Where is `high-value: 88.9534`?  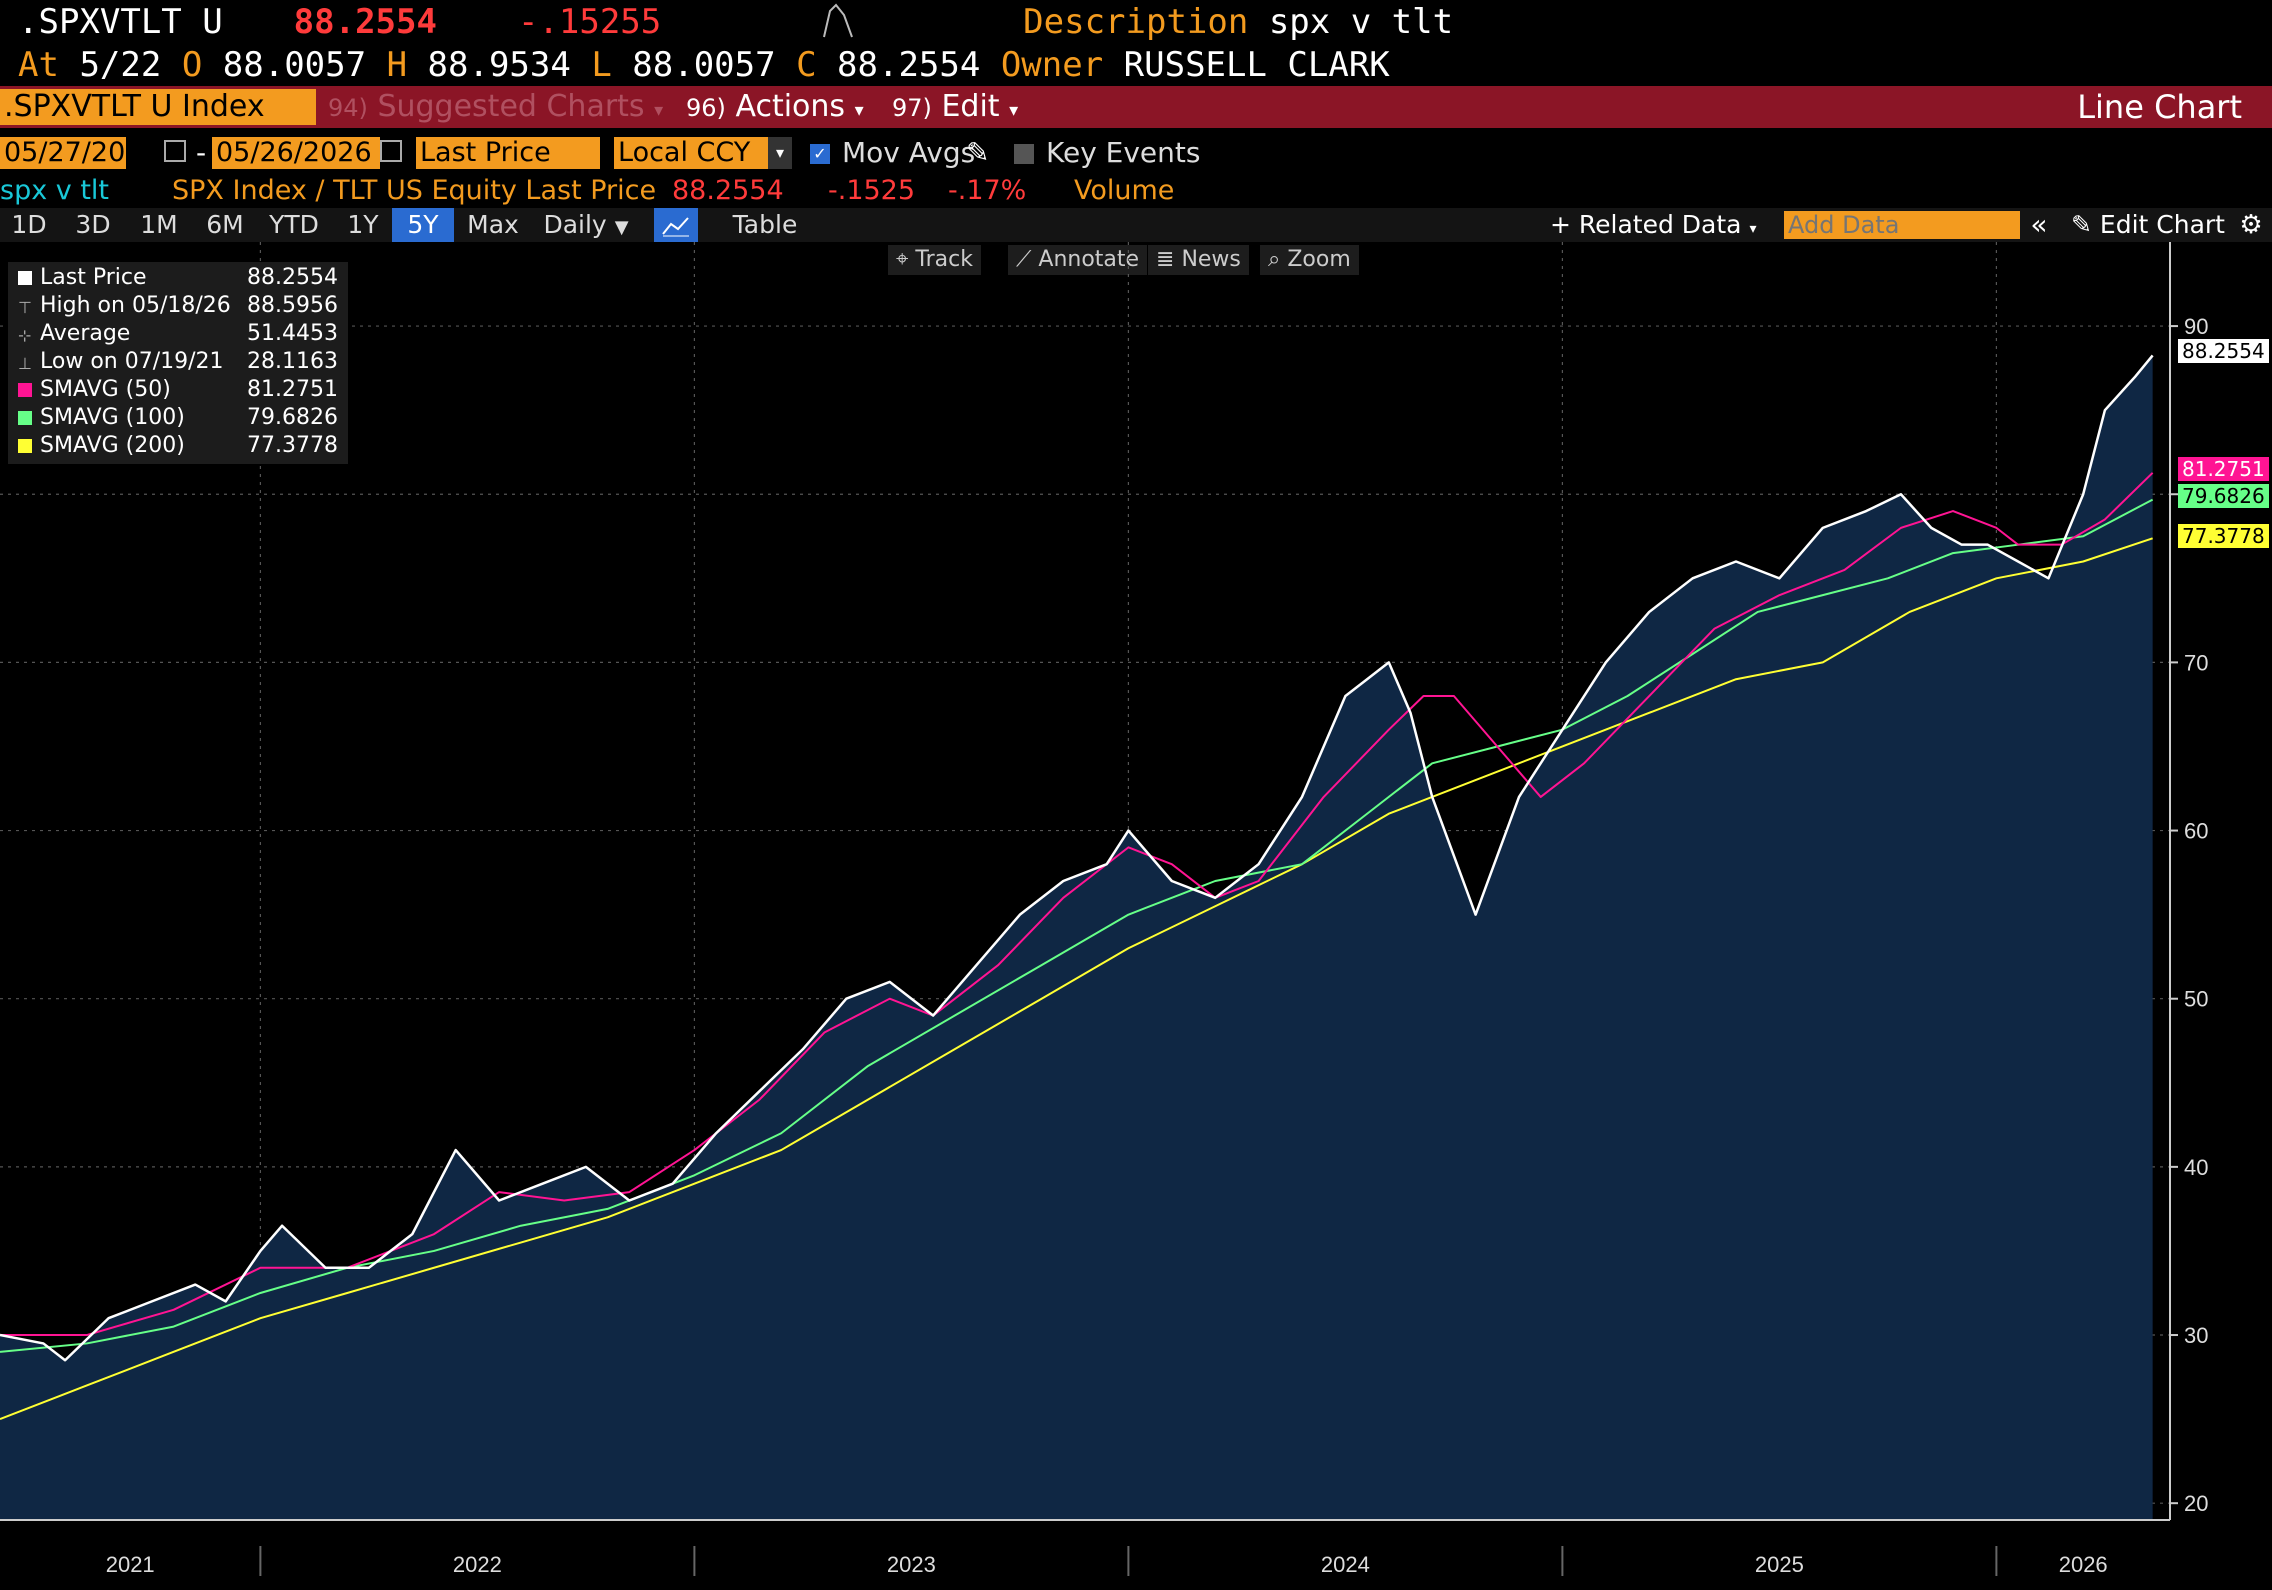
high-value: 88.9534 is located at coordinates (499, 65).